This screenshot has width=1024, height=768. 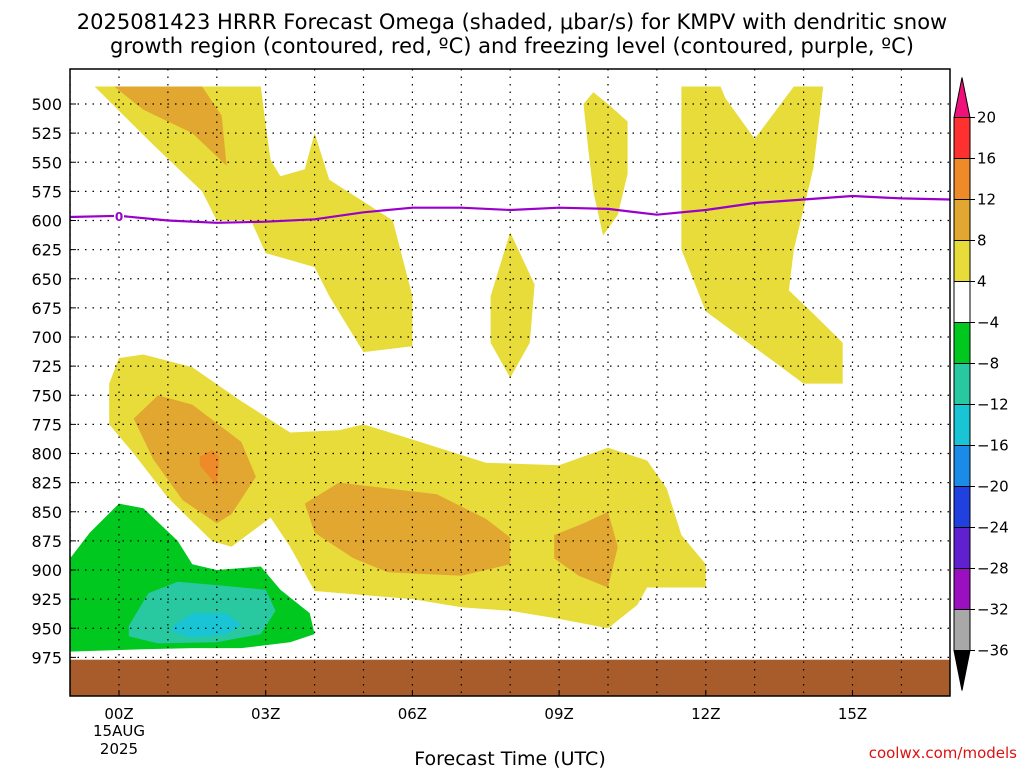 I want to click on y-tick-label-850: 850, so click(x=46, y=512).